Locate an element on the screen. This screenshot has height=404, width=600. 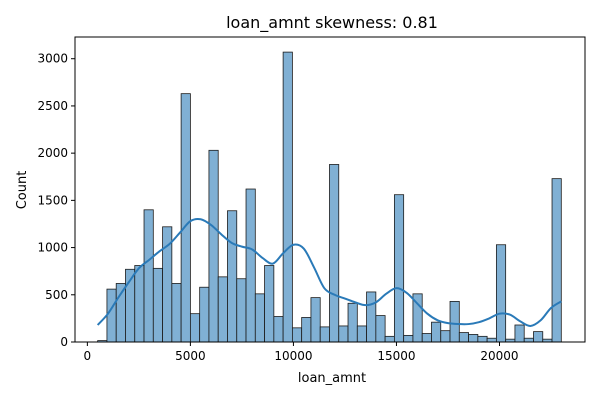
x-axis-label: loan_amnt is located at coordinates (332, 378).